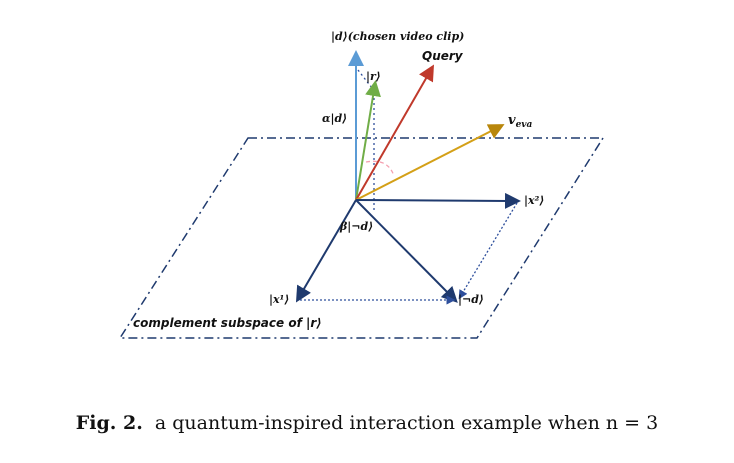 The height and width of the screenshot is (463, 734). Describe the element at coordinates (534, 200) in the screenshot. I see `label-x2: |x²⟩` at that location.